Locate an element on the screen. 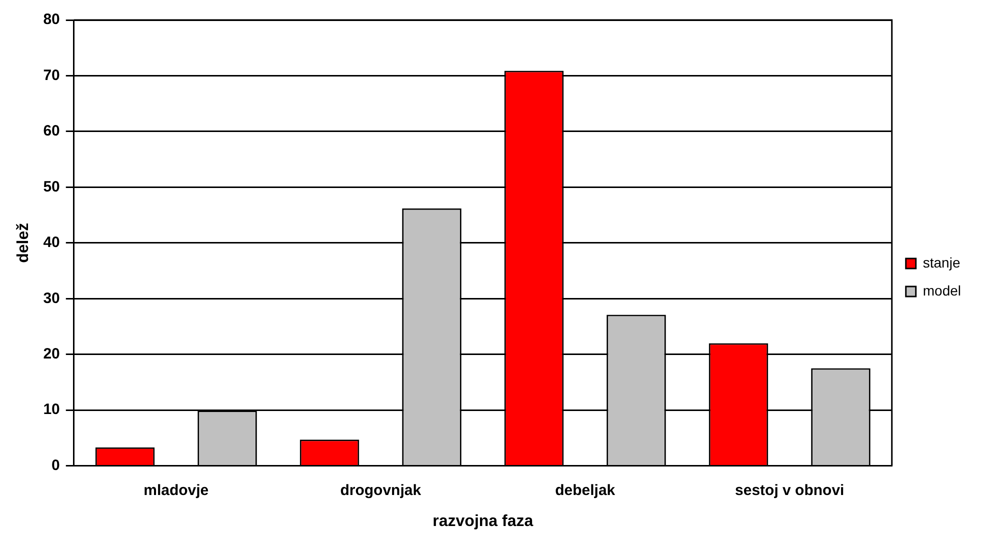  x-tick-label: drogovnjak is located at coordinates (381, 490).